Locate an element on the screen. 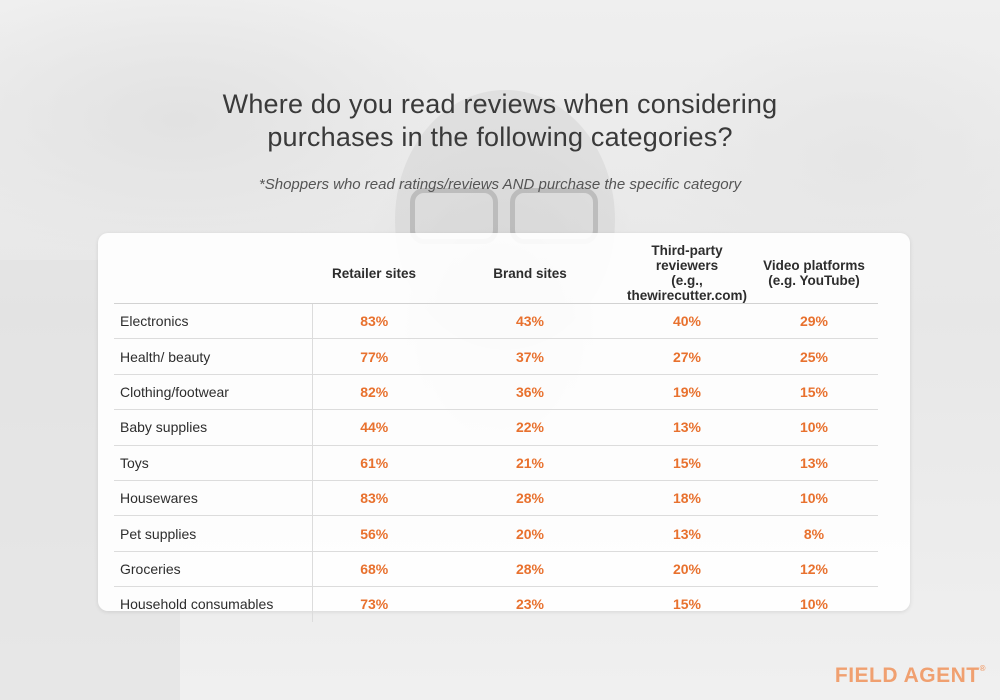 Image resolution: width=1000 pixels, height=700 pixels. value-cell: 37% is located at coordinates (530, 356).